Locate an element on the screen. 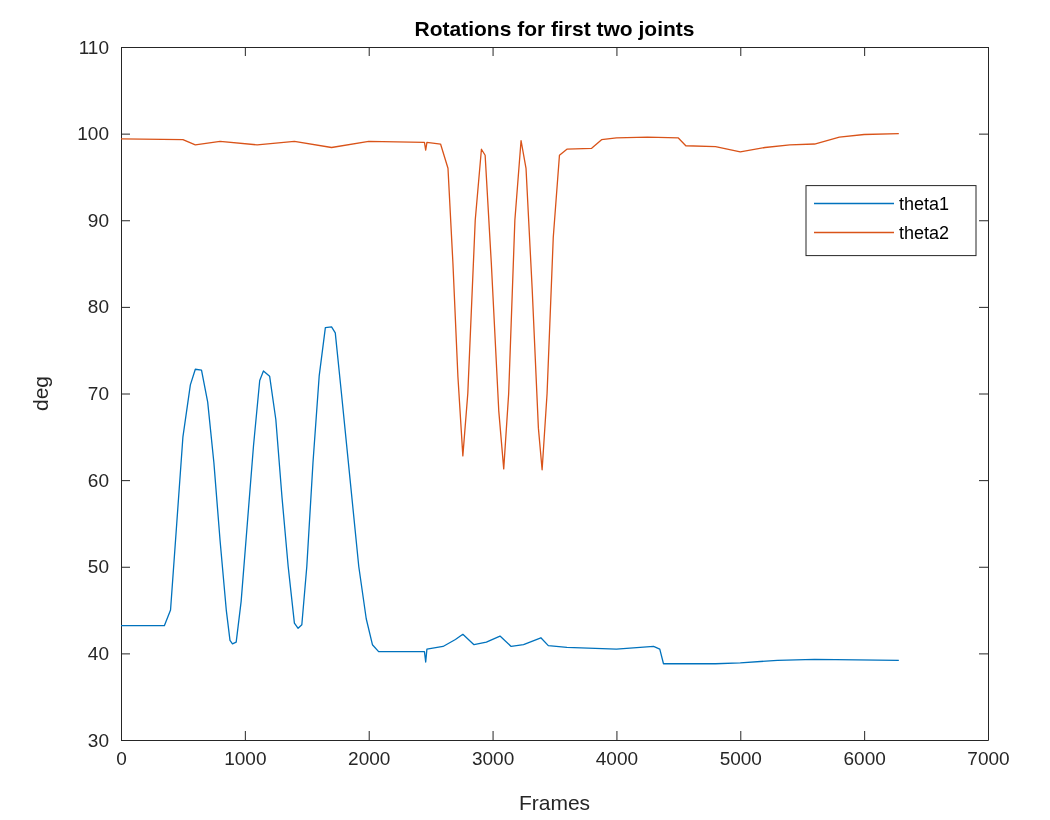 The height and width of the screenshot is (820, 1050). y-tick-label: 40 is located at coordinates (98, 653).